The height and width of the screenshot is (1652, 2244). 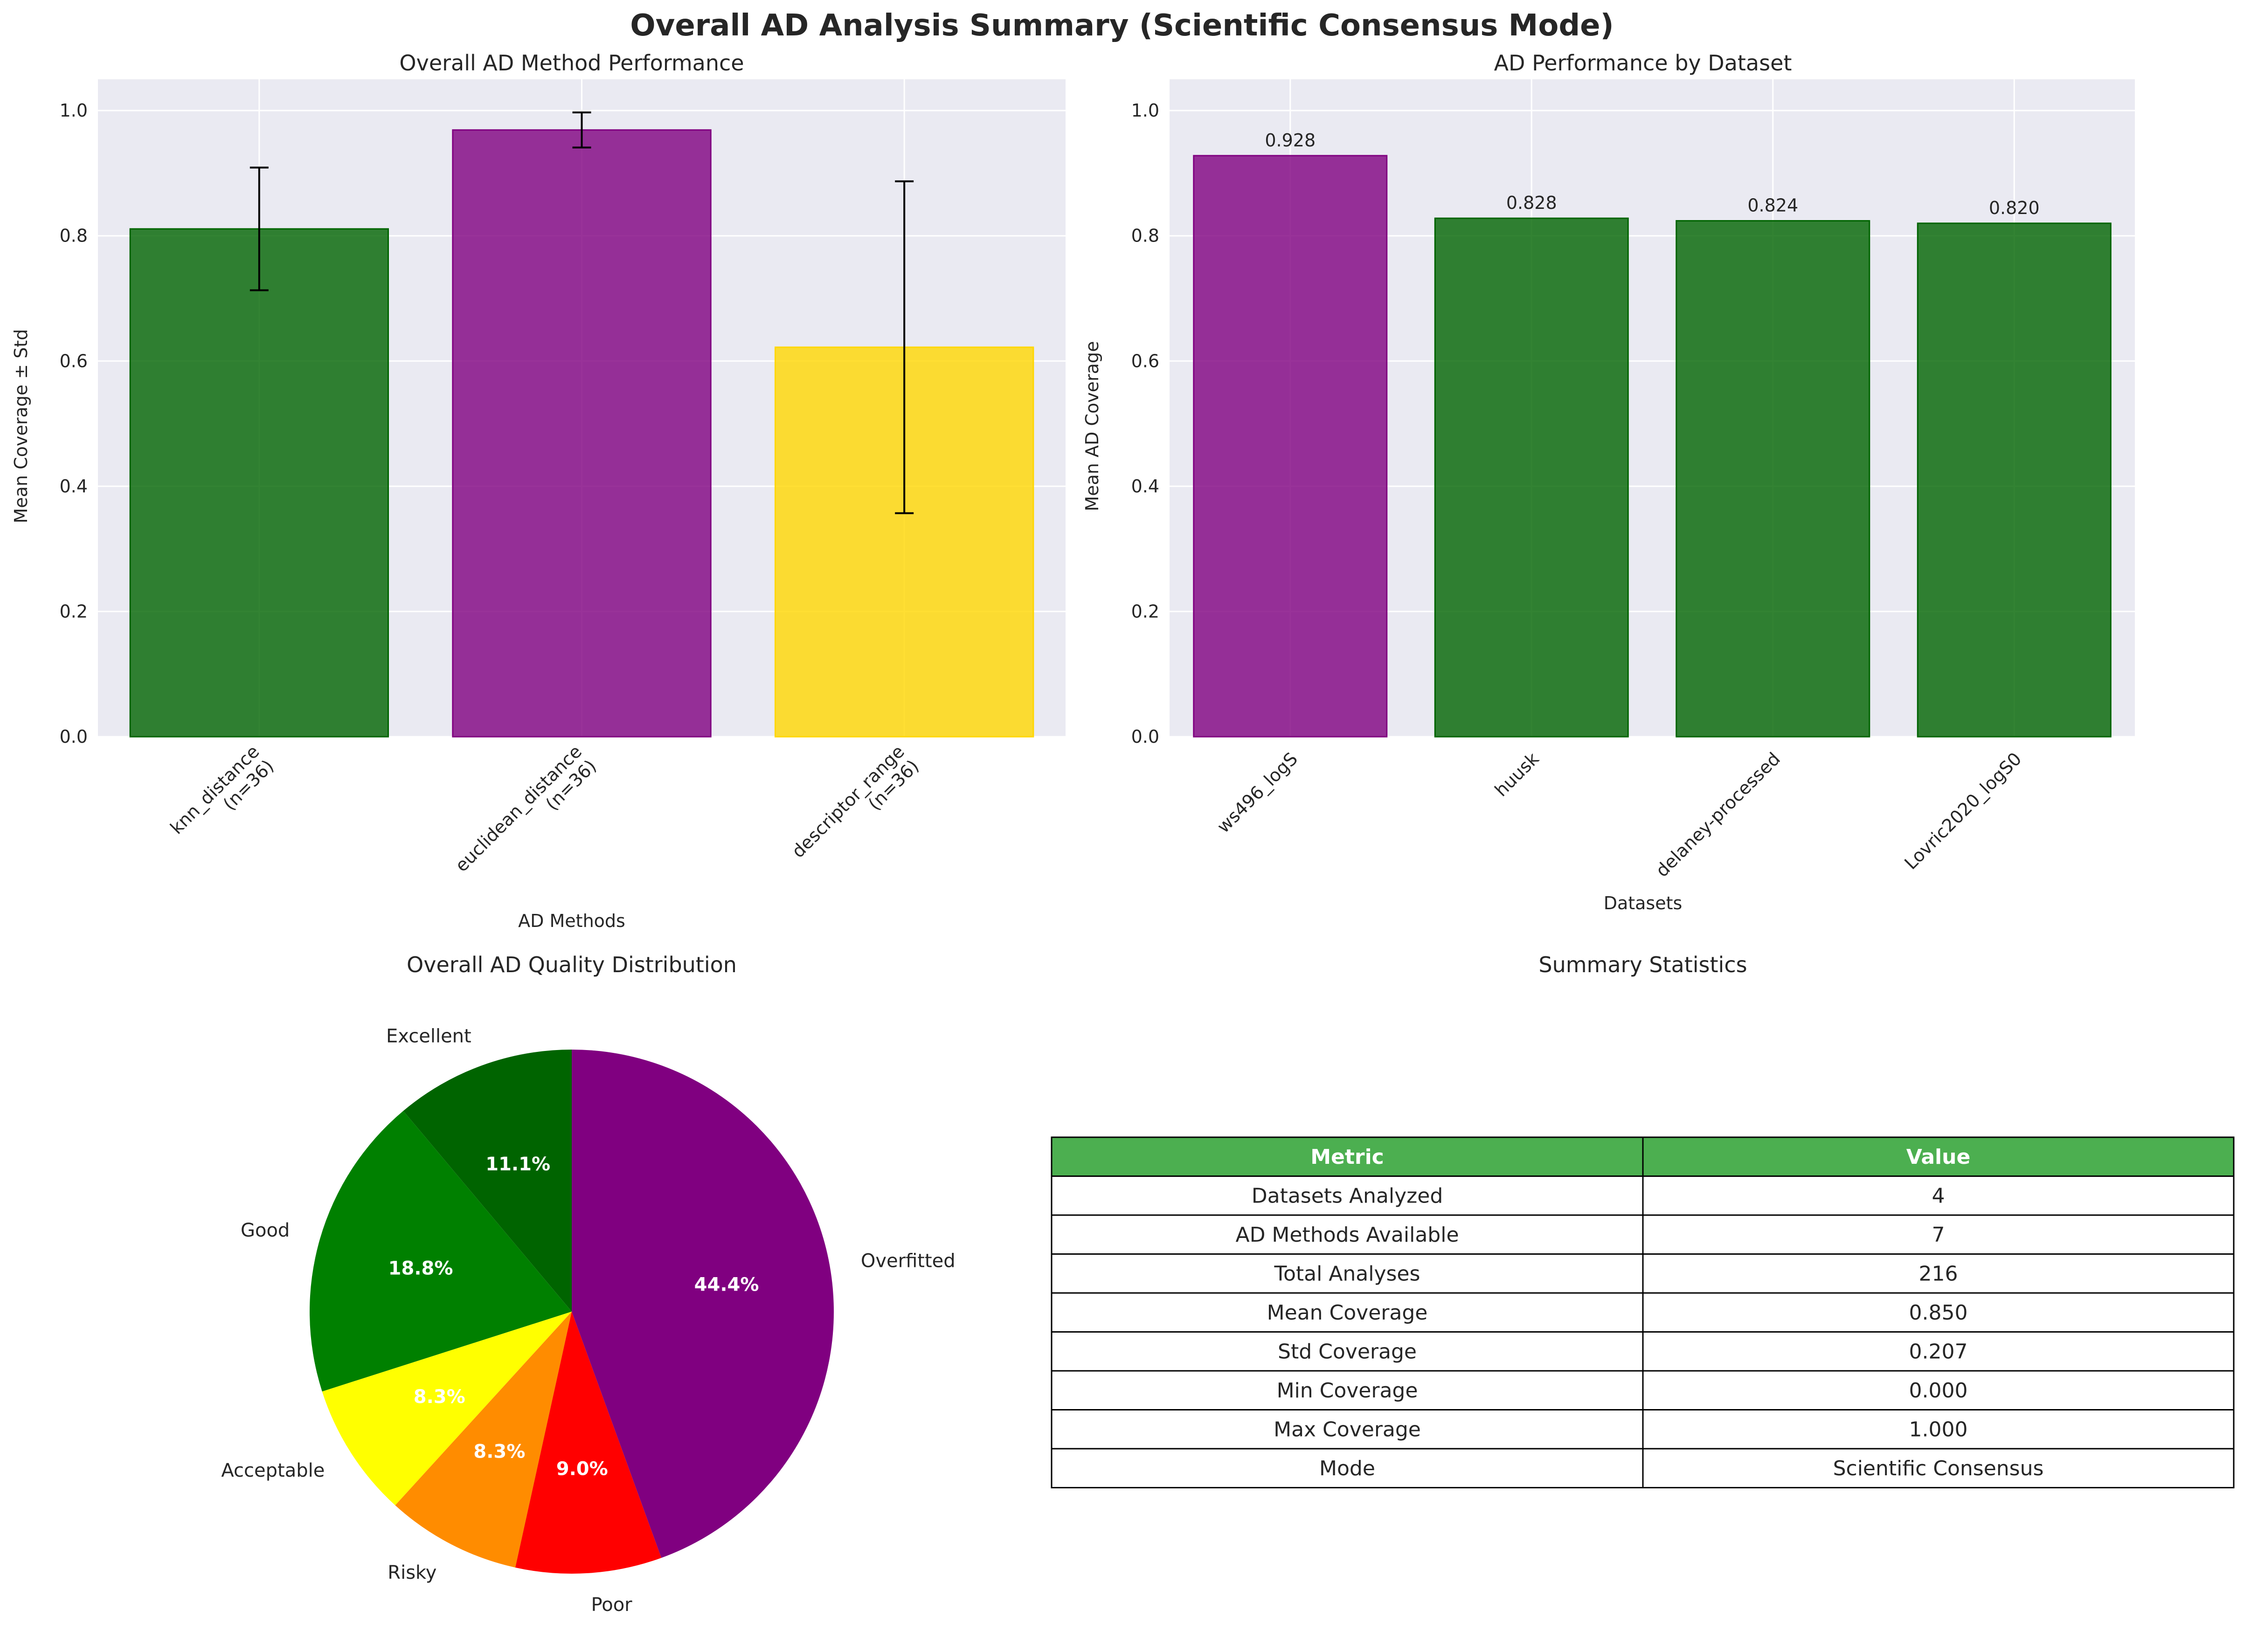 What do you see at coordinates (1532, 203) in the screenshot?
I see `bar-value-label: 0.828` at bounding box center [1532, 203].